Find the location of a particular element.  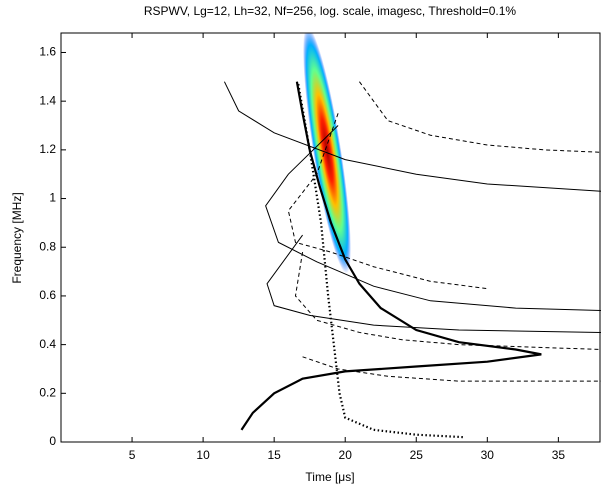

spectrogram-ridge is located at coordinates (327, 153).